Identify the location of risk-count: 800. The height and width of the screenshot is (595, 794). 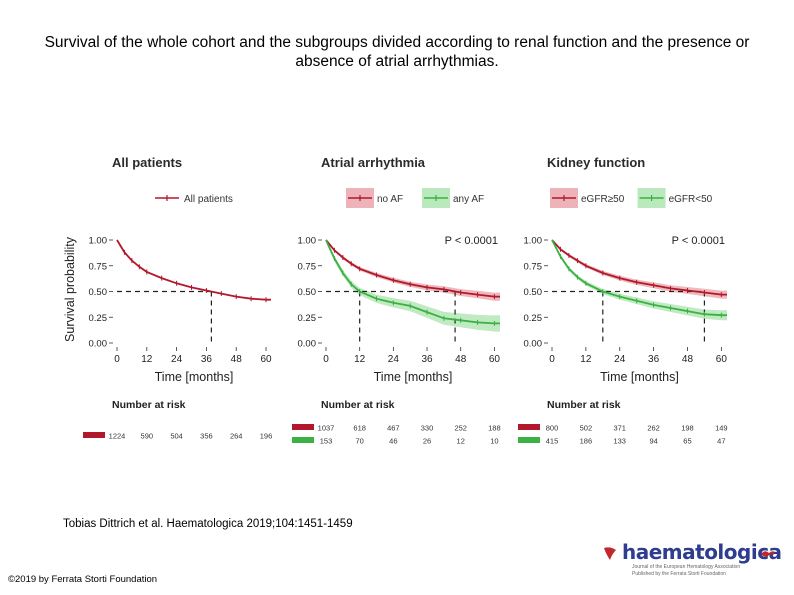
(552, 428).